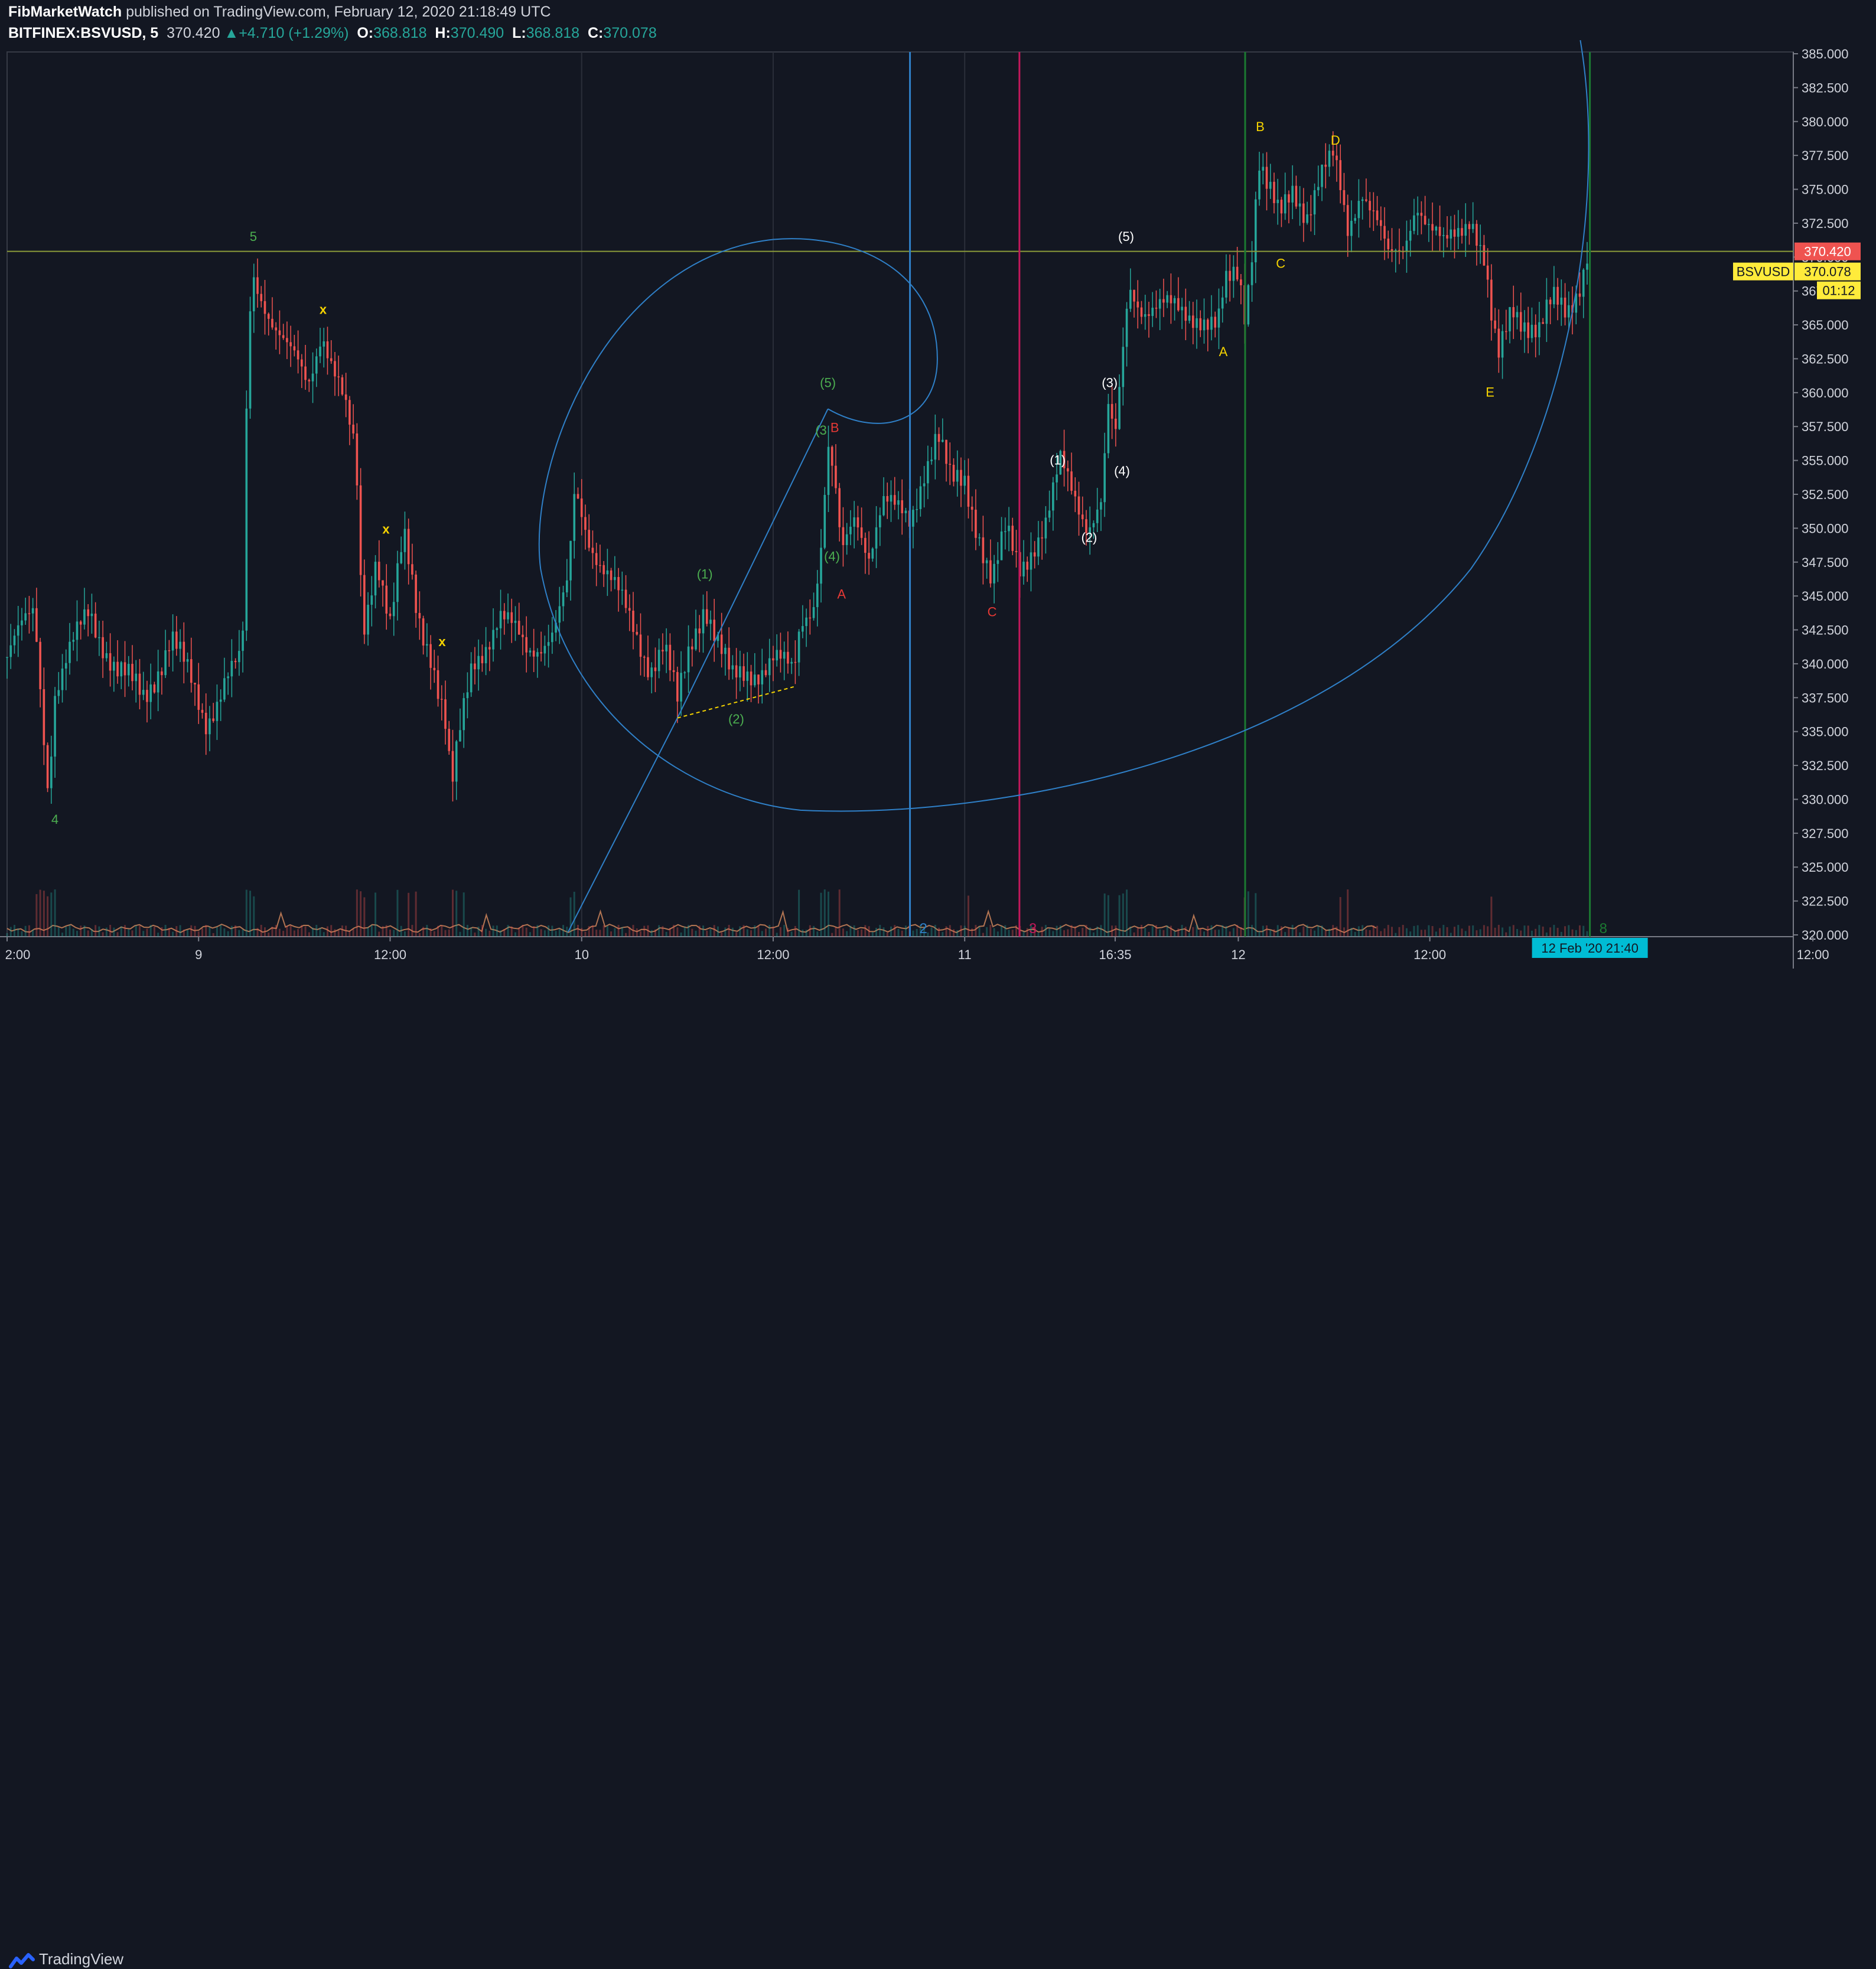 This screenshot has width=1876, height=1969. What do you see at coordinates (83, 33) in the screenshot?
I see `symbol-name: BITFINEX:BSVUSD, 5` at bounding box center [83, 33].